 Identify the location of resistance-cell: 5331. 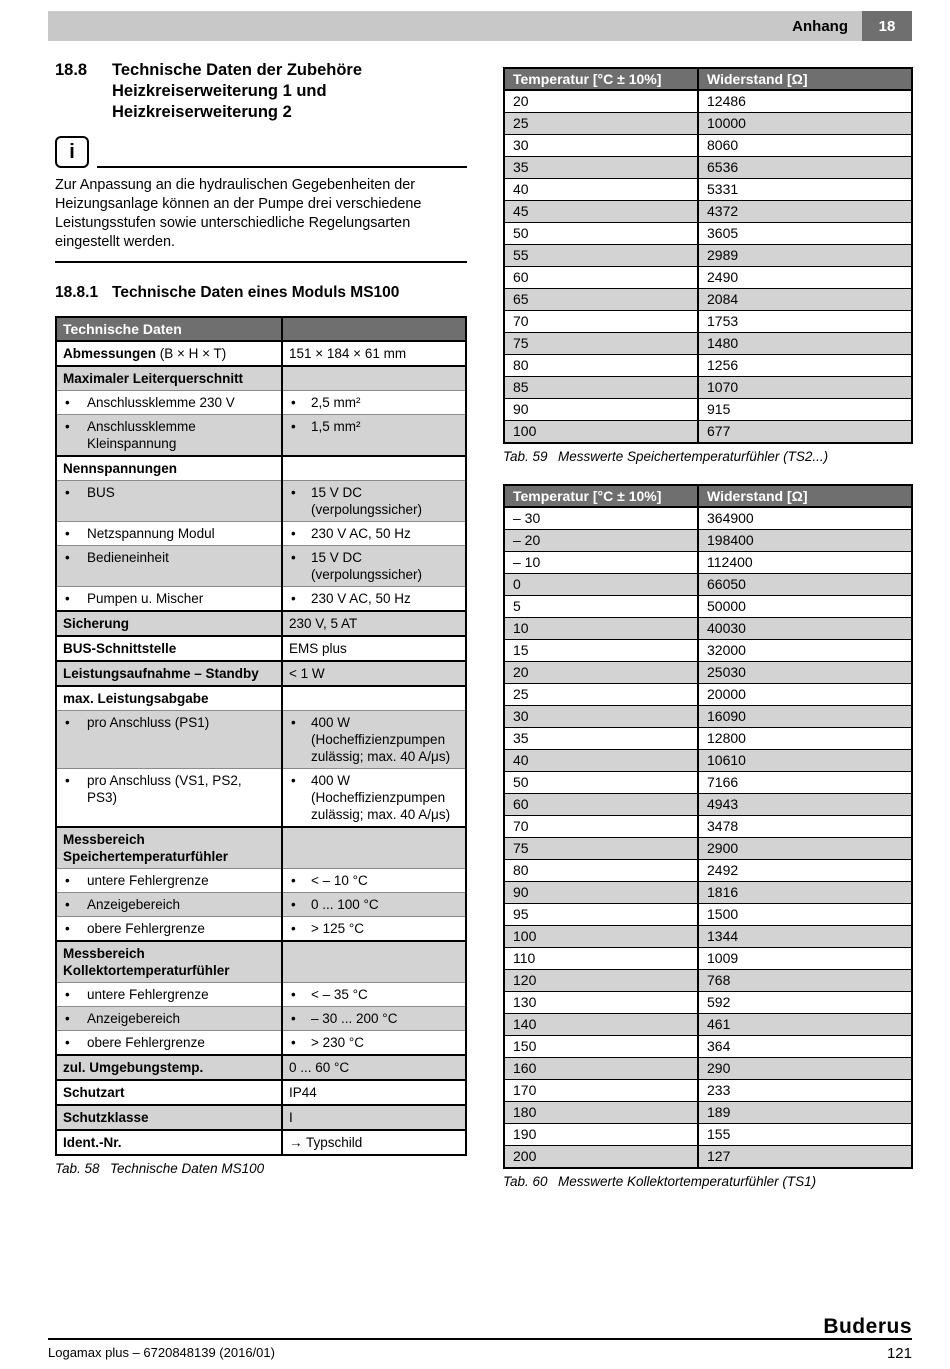
(805, 189).